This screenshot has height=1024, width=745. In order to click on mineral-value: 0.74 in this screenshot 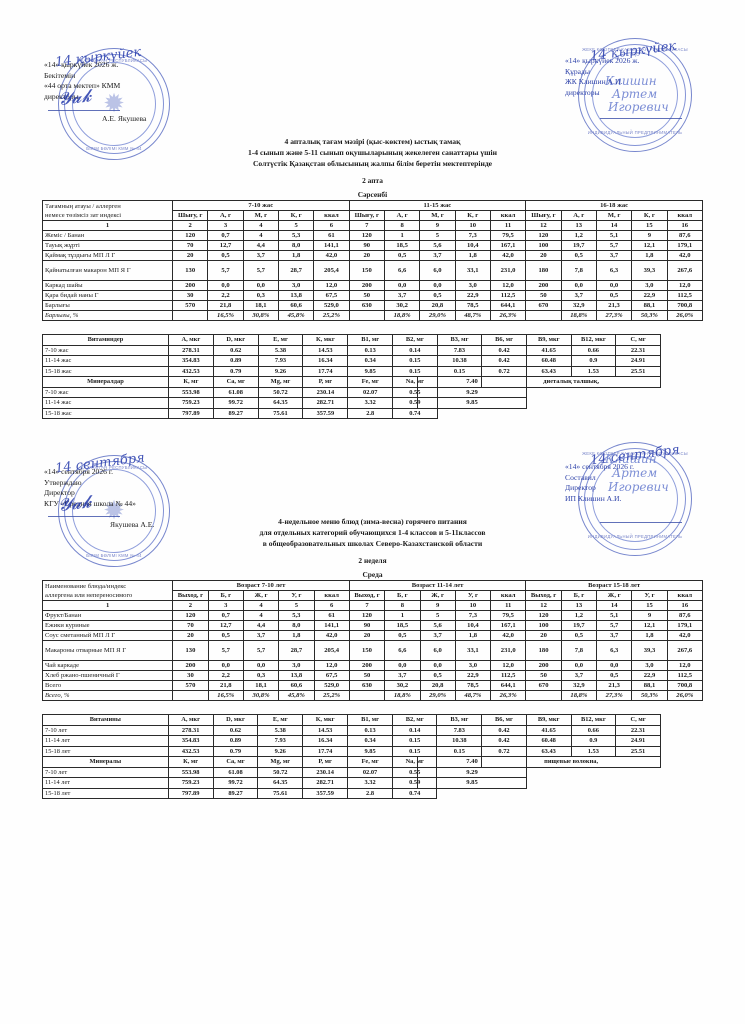, I will do `click(414, 793)`.